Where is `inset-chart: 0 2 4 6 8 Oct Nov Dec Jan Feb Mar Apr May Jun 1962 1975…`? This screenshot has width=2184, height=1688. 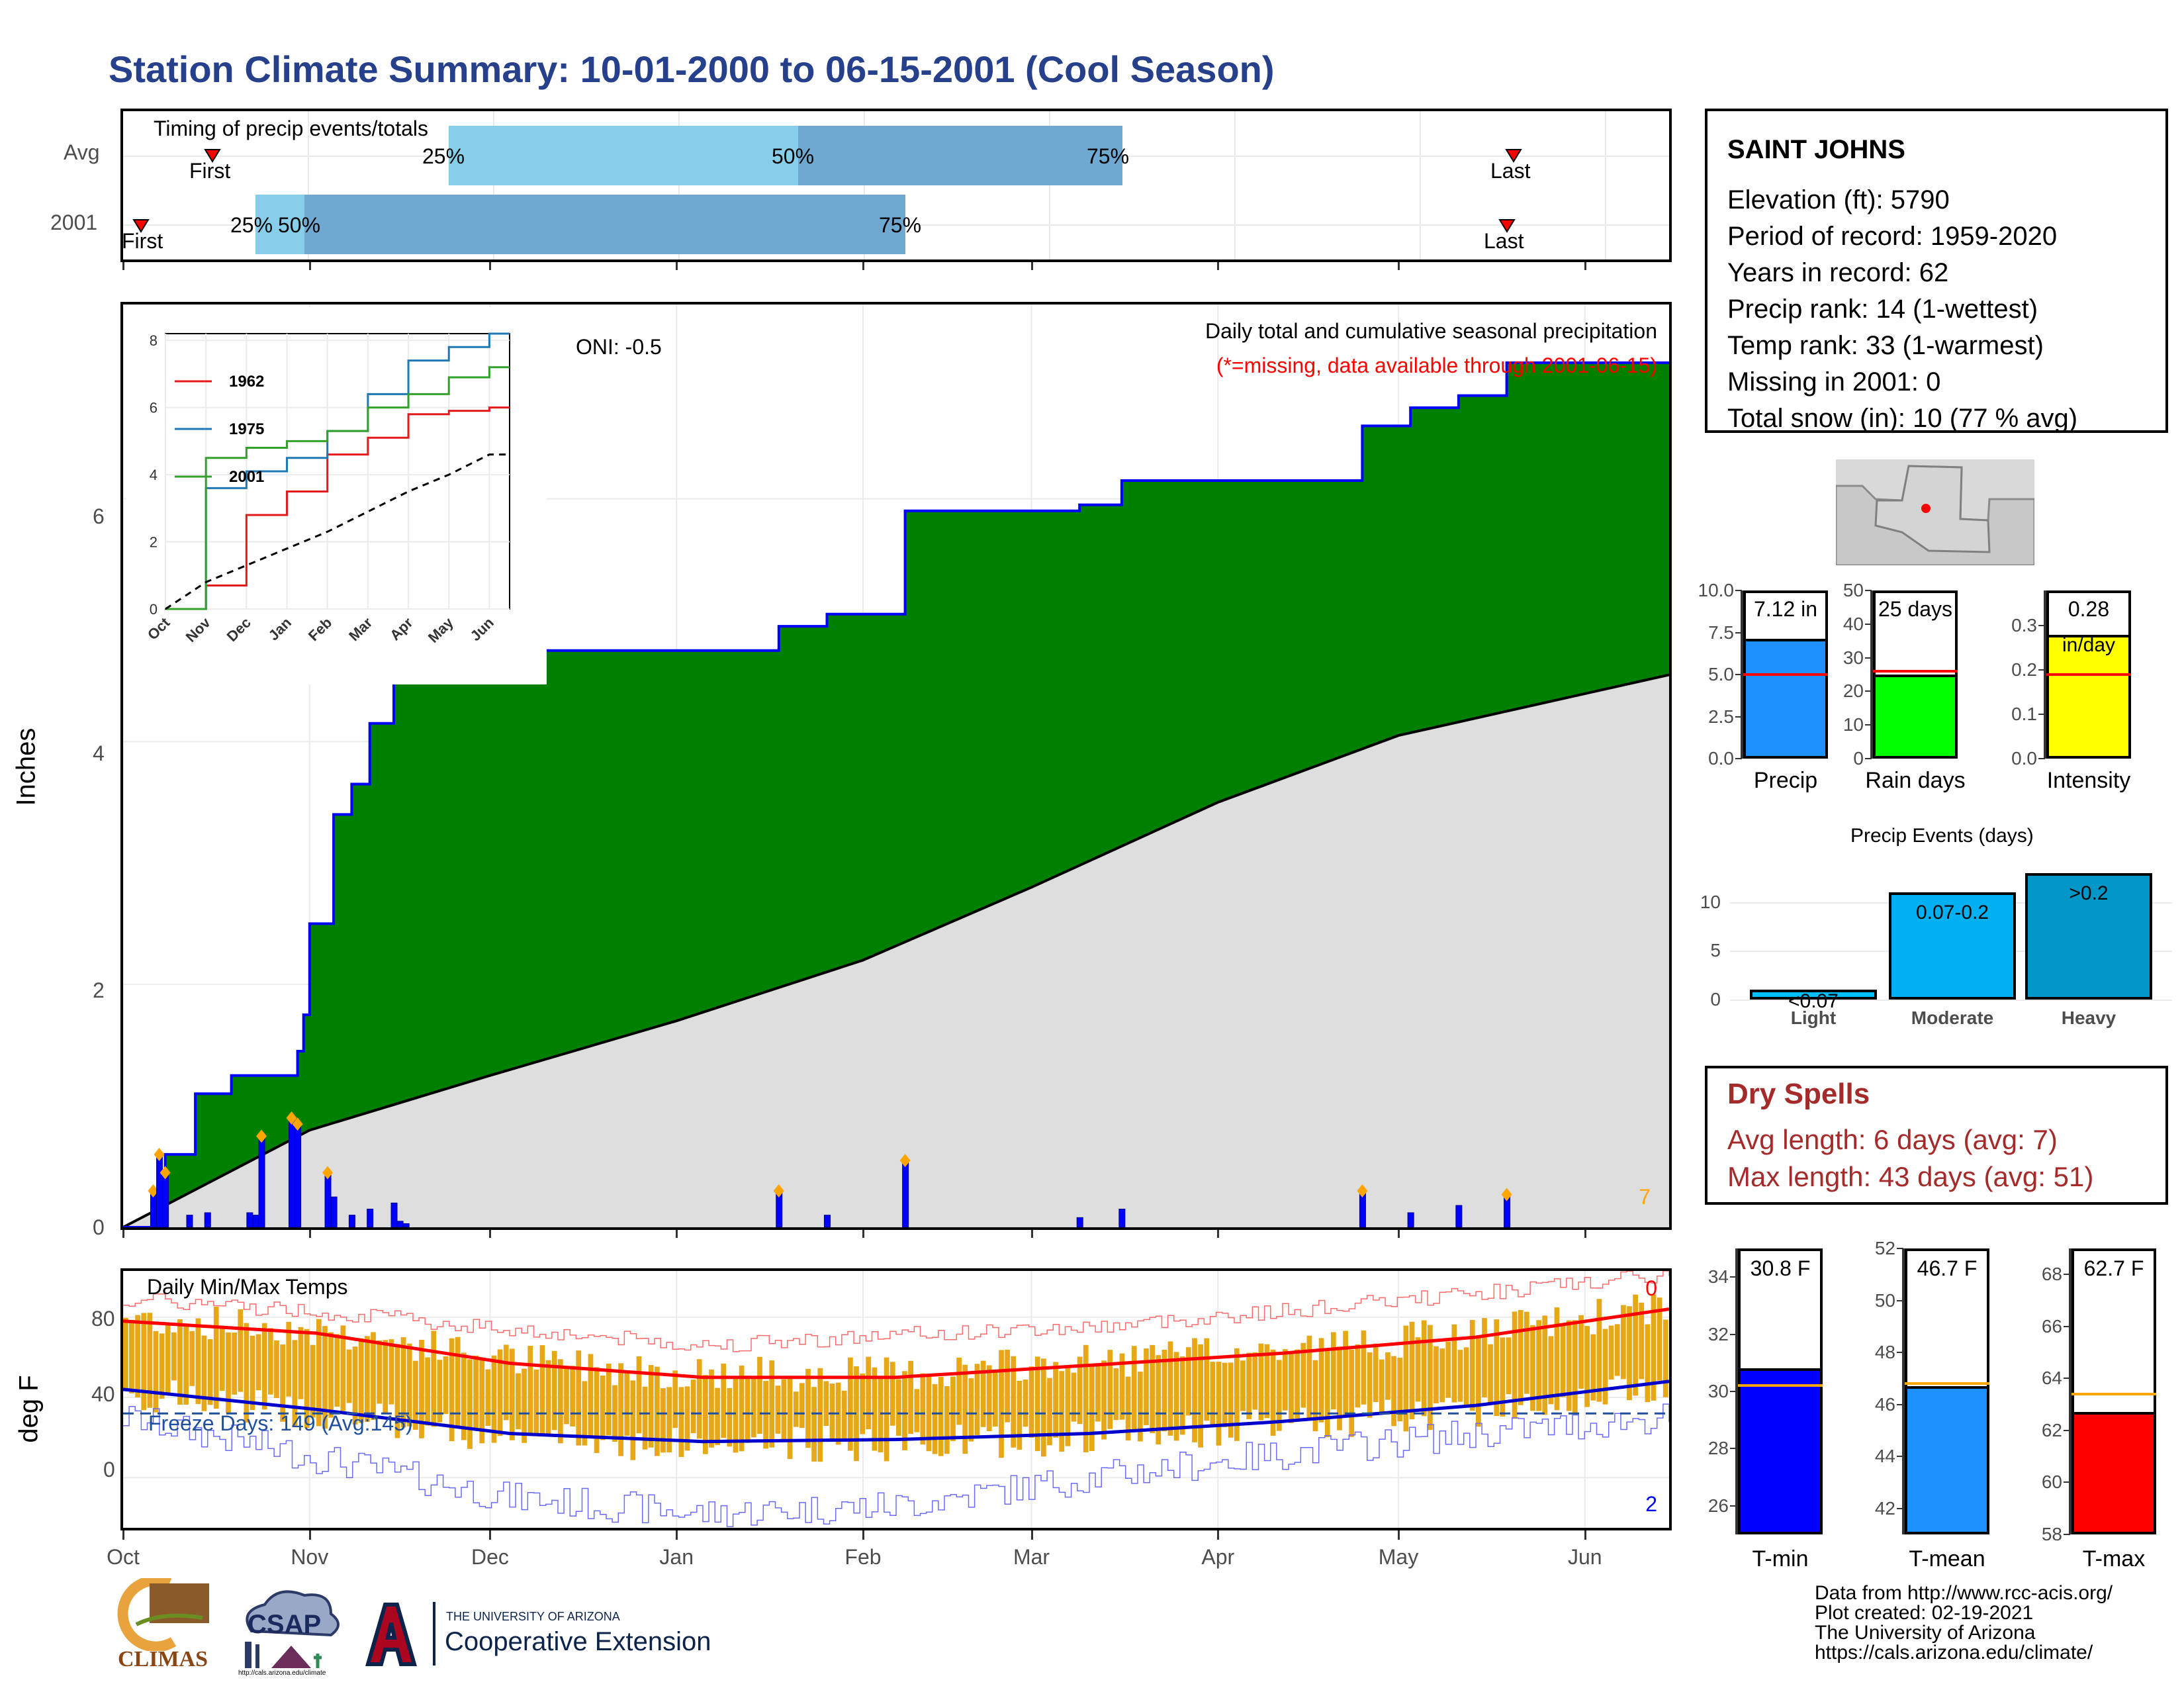 inset-chart: 0 2 4 6 8 Oct Nov Dec Jan Feb Mar Apr May Jun 1962 1975… is located at coordinates (336, 495).